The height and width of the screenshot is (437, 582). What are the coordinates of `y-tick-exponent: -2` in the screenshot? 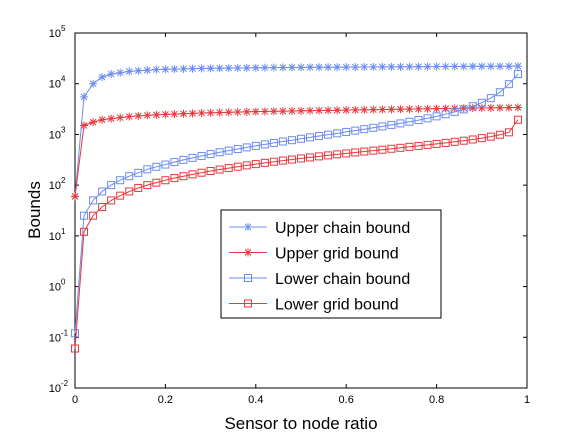 It's located at (65, 383).